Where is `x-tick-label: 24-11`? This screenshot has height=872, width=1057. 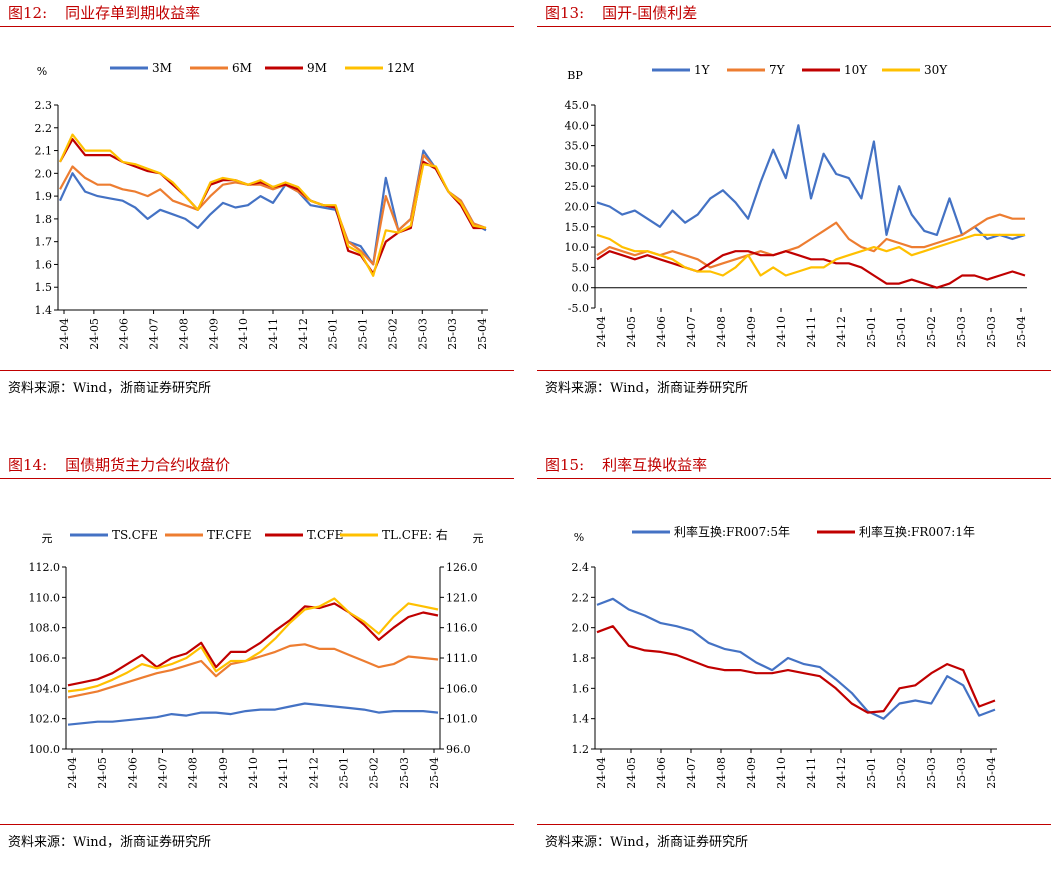 x-tick-label: 24-11 is located at coordinates (811, 332).